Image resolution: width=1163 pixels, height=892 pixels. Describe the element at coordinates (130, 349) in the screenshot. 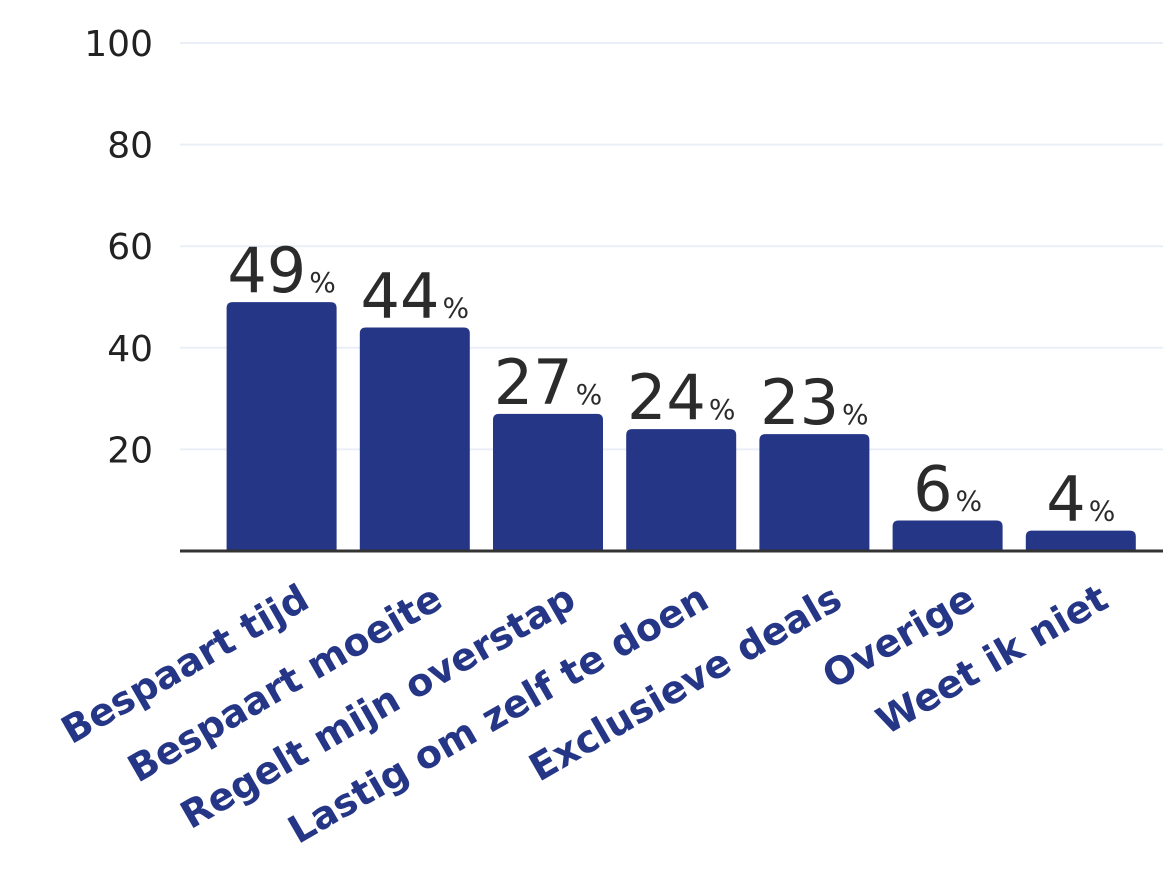

I see `y-tick-label: 40` at that location.